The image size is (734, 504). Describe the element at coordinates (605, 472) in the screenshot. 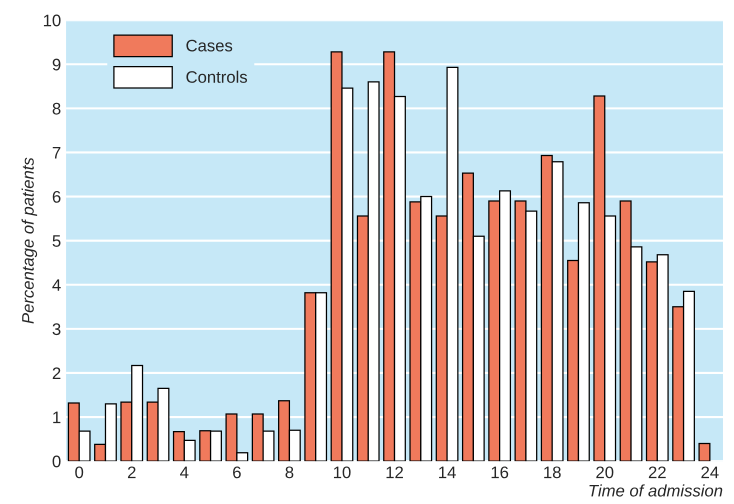

I see `x-tick-label: 20` at that location.